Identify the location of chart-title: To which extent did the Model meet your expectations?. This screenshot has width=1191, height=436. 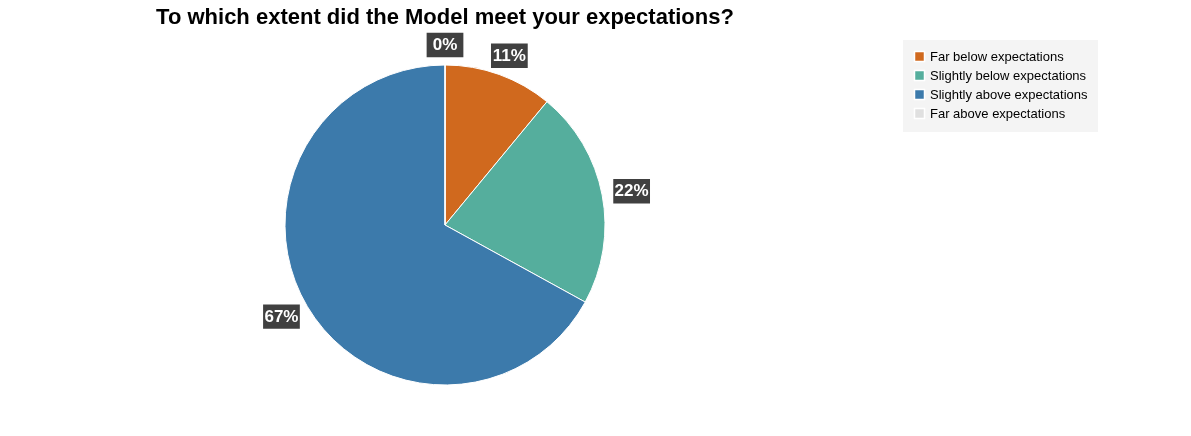
(445, 16).